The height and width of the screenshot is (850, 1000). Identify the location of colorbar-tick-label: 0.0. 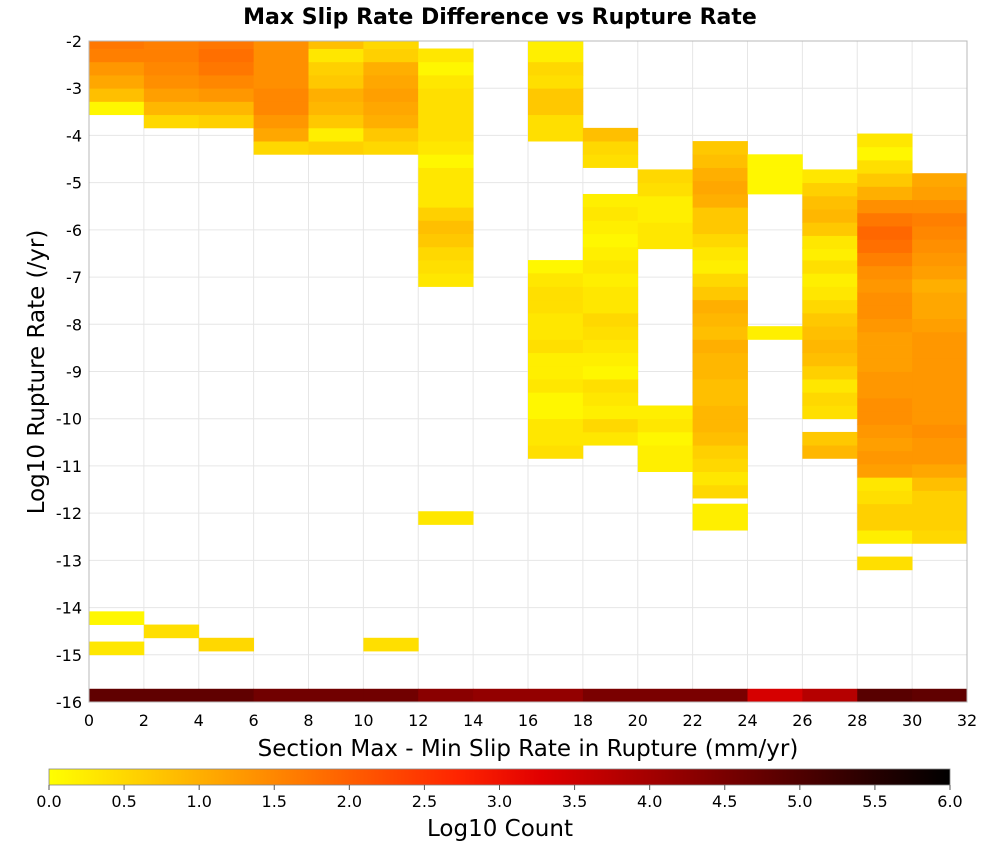
(48, 801).